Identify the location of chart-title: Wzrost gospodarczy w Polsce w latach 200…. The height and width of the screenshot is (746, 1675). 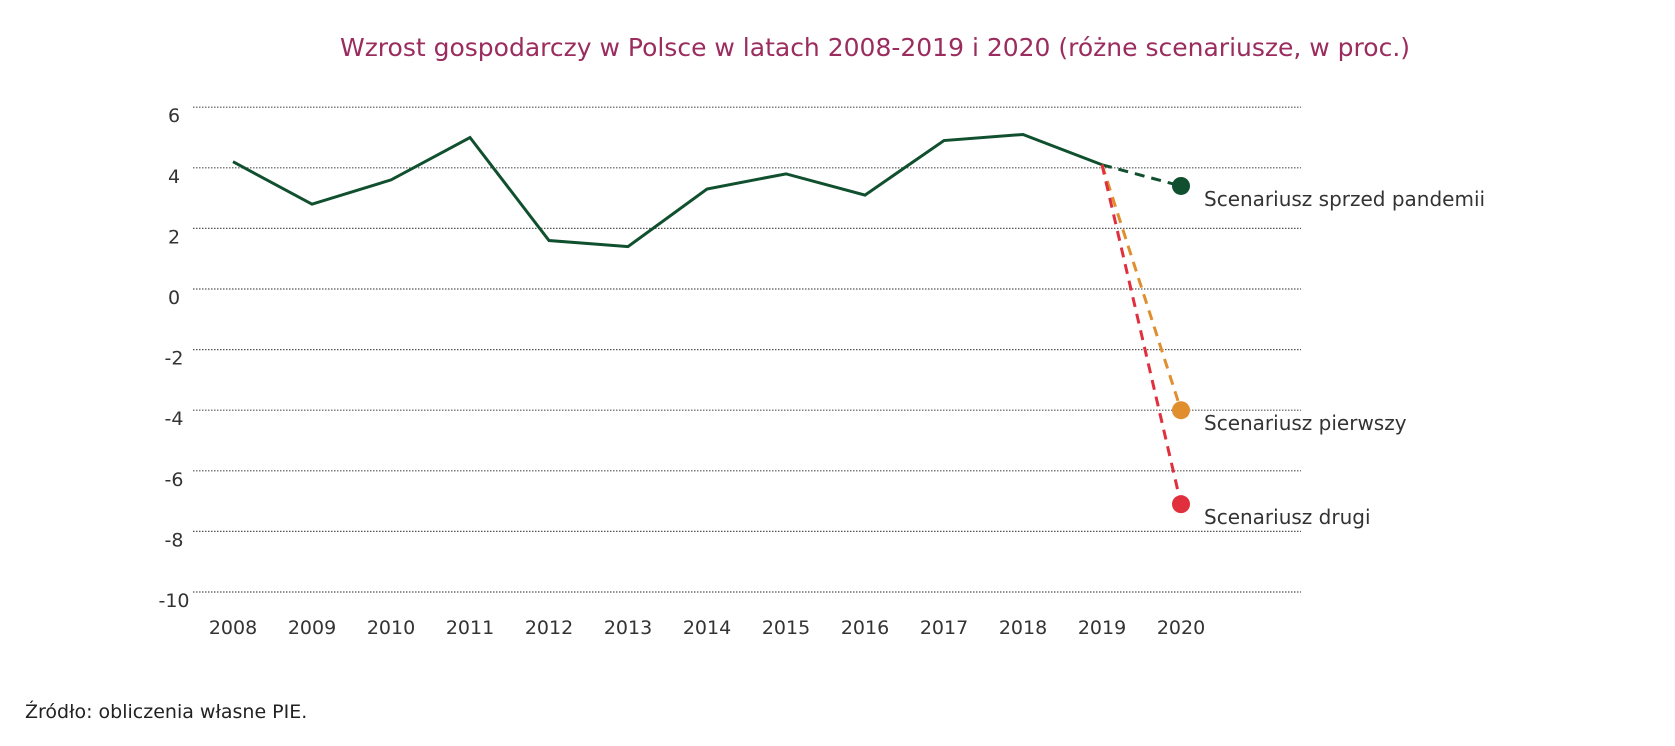
(875, 47).